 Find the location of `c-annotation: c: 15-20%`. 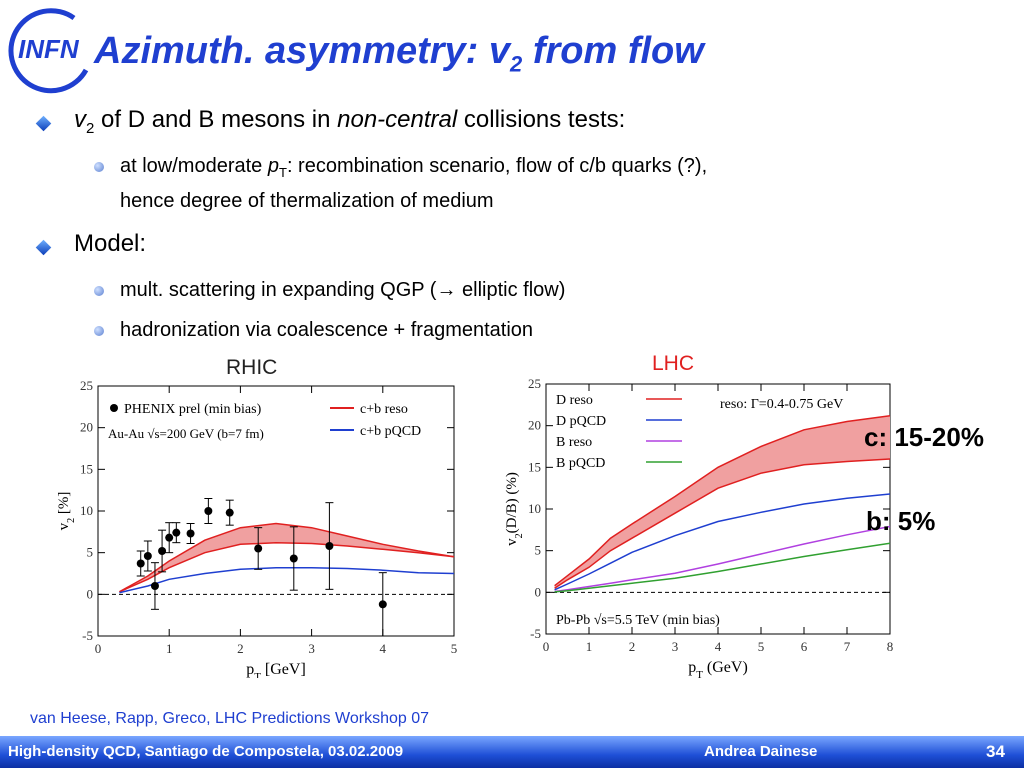

c-annotation: c: 15-20% is located at coordinates (924, 437).